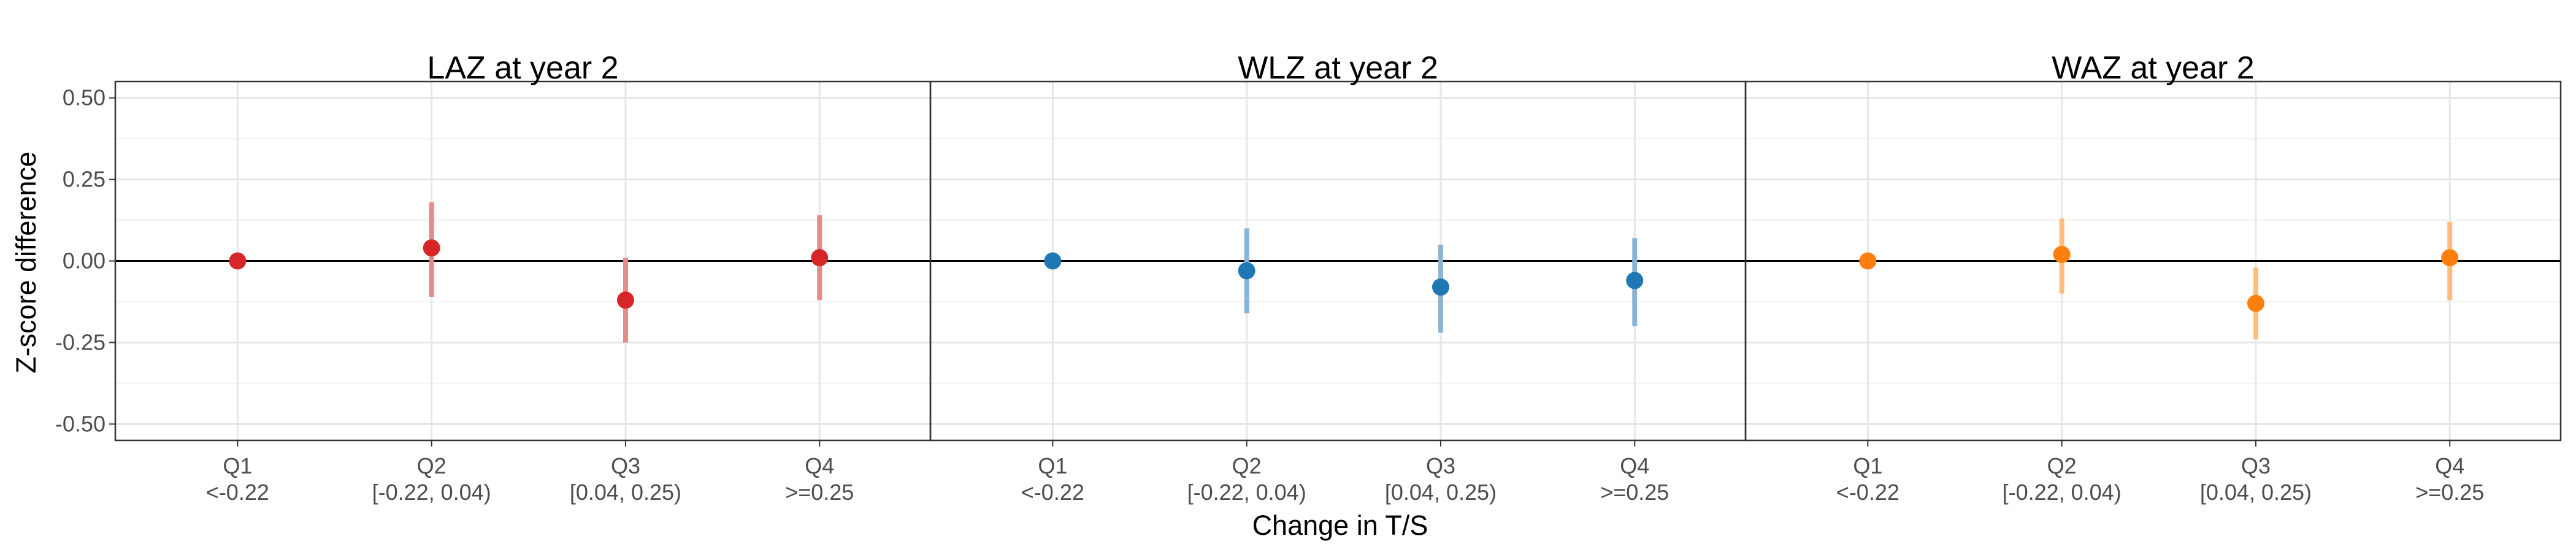  What do you see at coordinates (84, 261) in the screenshot?
I see `y-tick-label: 0.00` at bounding box center [84, 261].